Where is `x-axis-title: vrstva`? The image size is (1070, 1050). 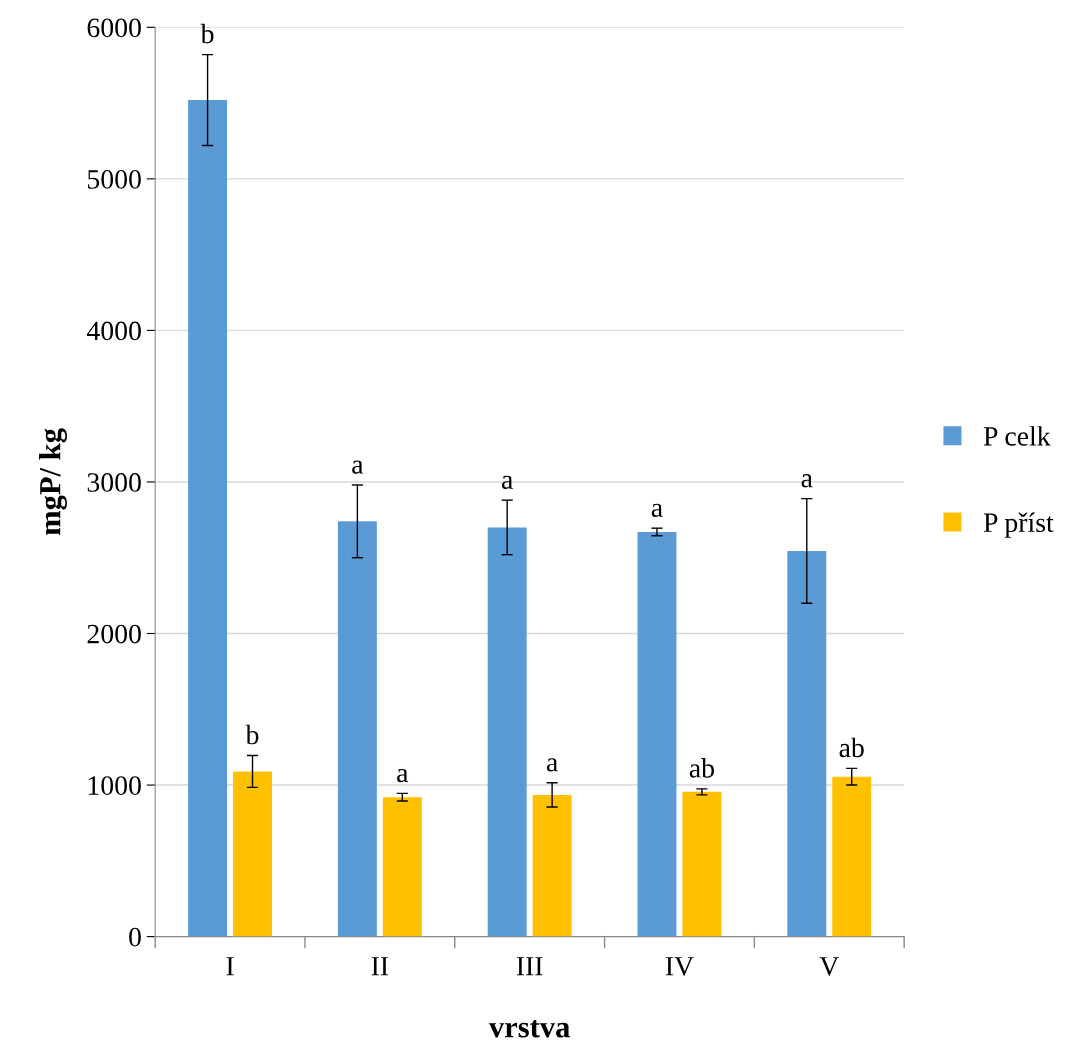 x-axis-title: vrstva is located at coordinates (529, 1028).